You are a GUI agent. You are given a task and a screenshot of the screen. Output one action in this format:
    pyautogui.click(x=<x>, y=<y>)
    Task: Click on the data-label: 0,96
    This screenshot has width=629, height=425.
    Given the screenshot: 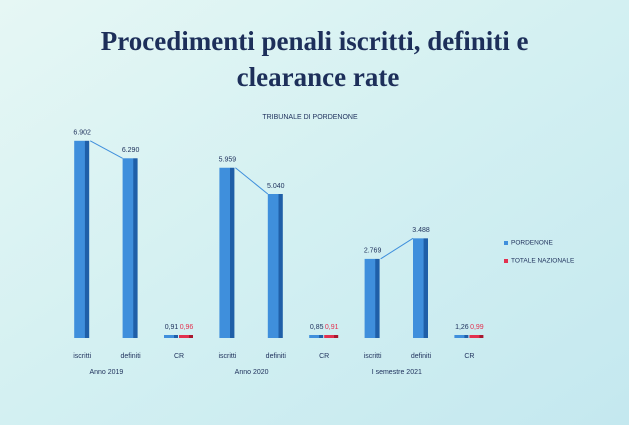 What is the action you would take?
    pyautogui.click(x=187, y=327)
    